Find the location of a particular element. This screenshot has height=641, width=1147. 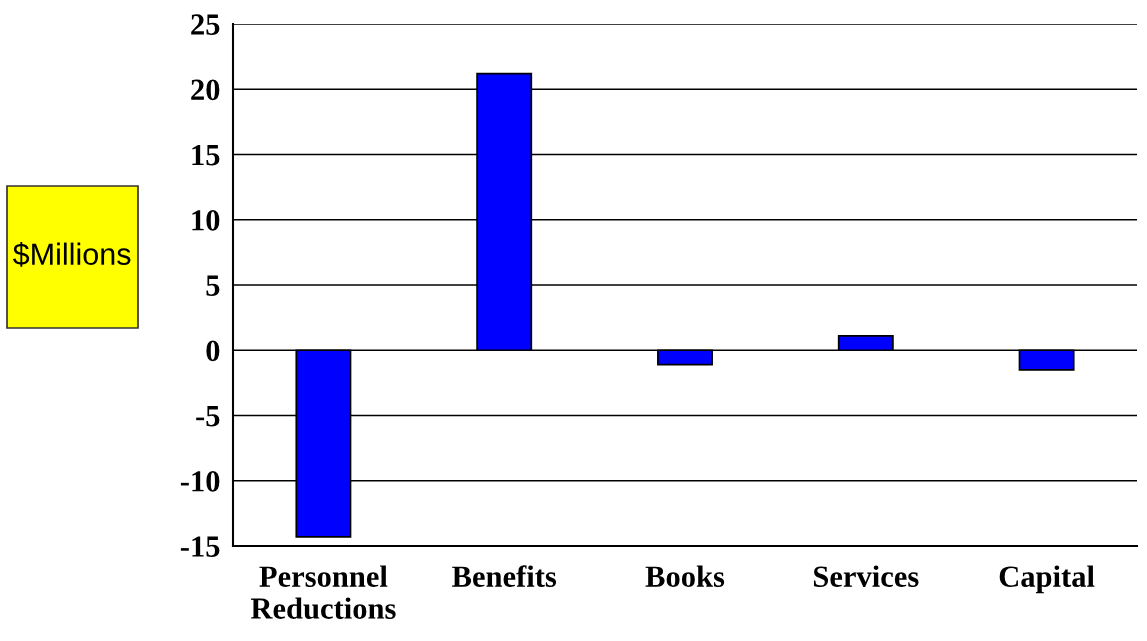

y-tick-label: 10 is located at coordinates (206, 220).